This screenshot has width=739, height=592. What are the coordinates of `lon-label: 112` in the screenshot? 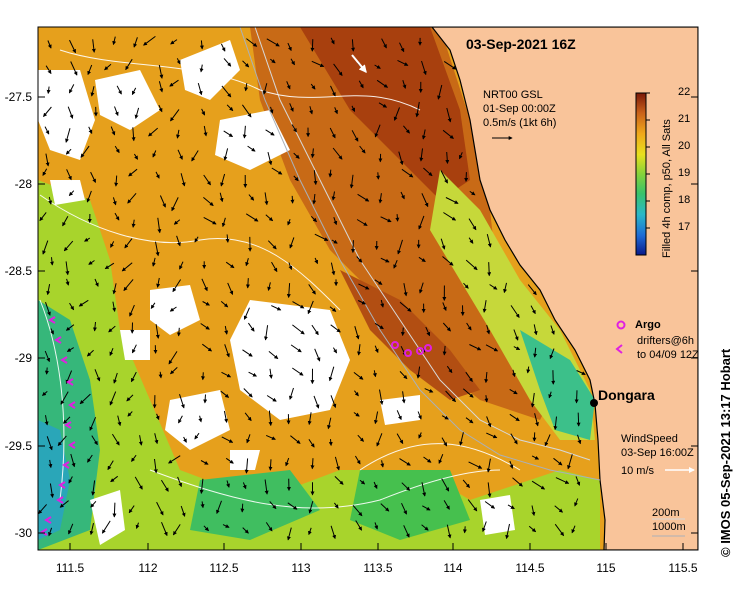 It's located at (148, 568).